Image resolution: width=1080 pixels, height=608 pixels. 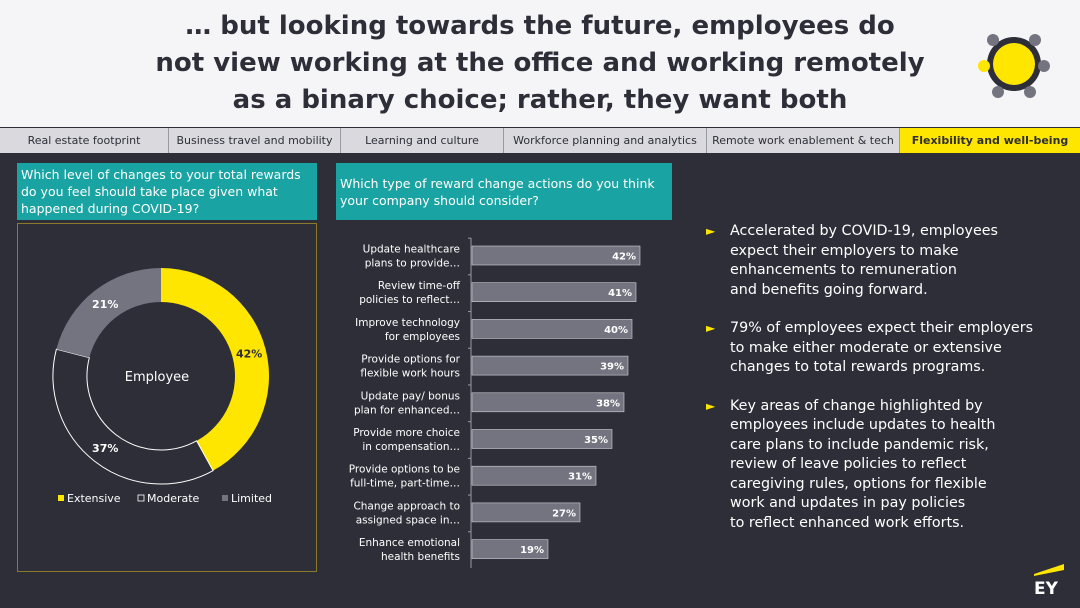 What do you see at coordinates (564, 513) in the screenshot?
I see `bar-value-label: 27%` at bounding box center [564, 513].